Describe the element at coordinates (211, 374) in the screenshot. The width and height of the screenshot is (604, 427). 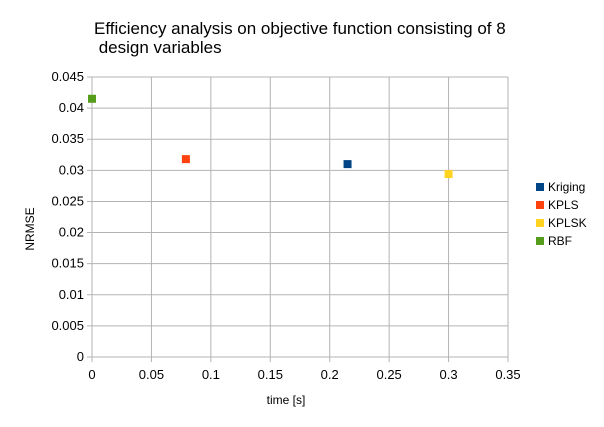
I see `x-tick-label: 0.1` at that location.